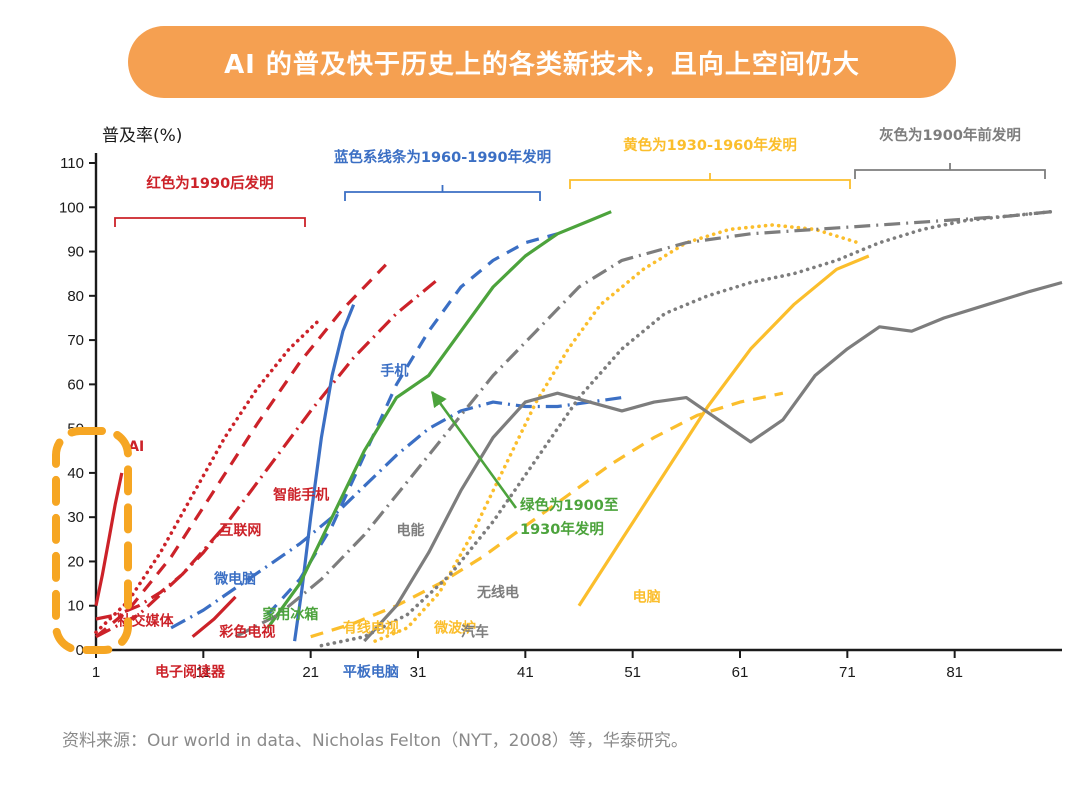 The height and width of the screenshot is (794, 1080). What do you see at coordinates (632, 672) in the screenshot?
I see `x-tick-label: 51` at bounding box center [632, 672].